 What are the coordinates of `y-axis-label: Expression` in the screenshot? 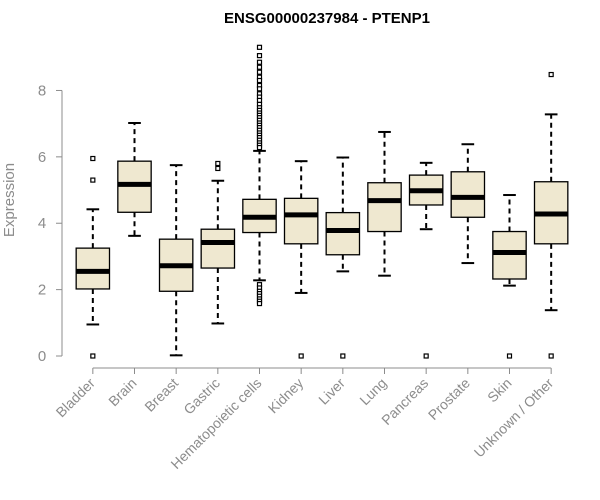 It's located at (9, 200).